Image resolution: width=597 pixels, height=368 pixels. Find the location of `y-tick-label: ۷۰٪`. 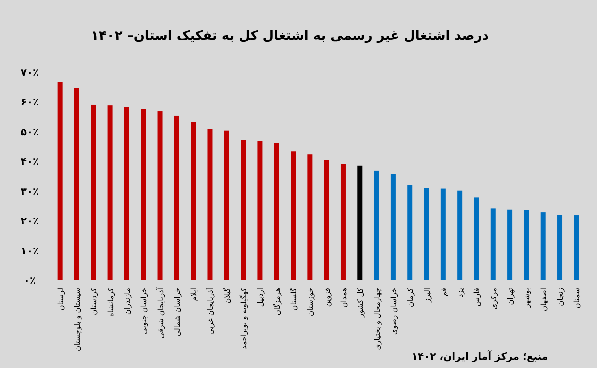

y-tick-label: ۷۰٪ is located at coordinates (30, 73).